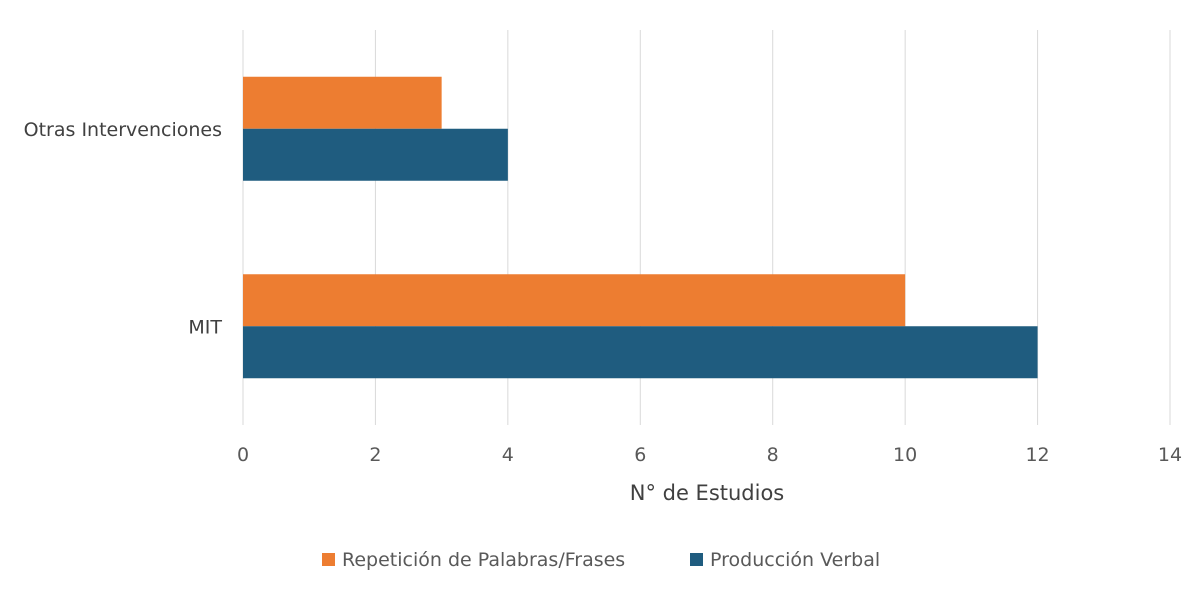  I want to click on x-tick-labels: 0 2 4 6 8 10 12 14, so click(709, 455).